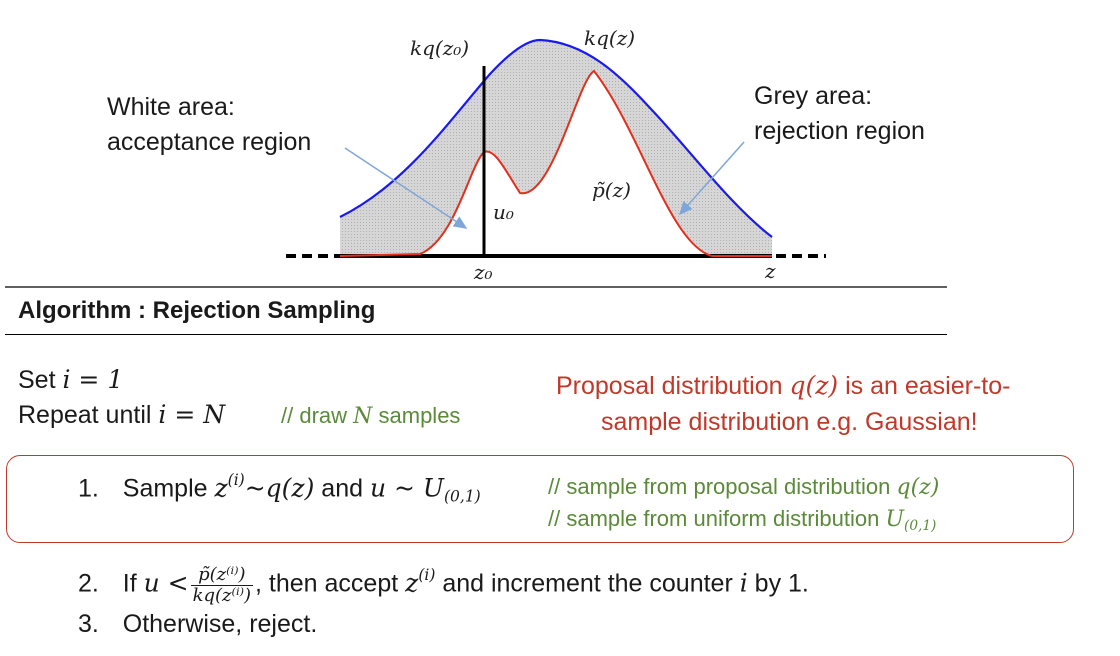  I want to click on step1-comment1-expr: q(z), so click(918, 487).